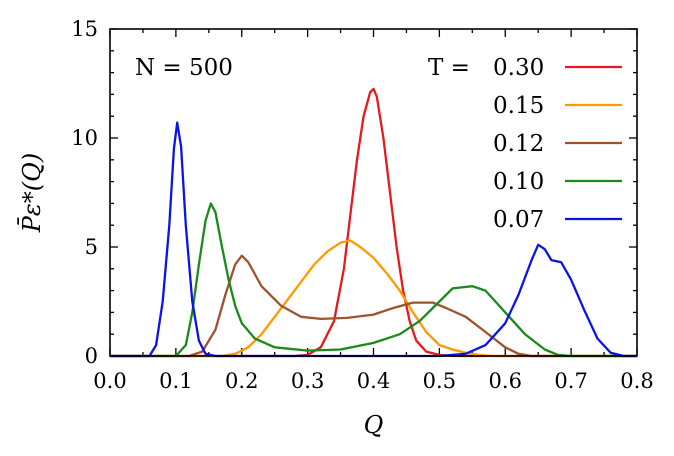  What do you see at coordinates (518, 68) in the screenshot?
I see `legend-label: 0.30` at bounding box center [518, 68].